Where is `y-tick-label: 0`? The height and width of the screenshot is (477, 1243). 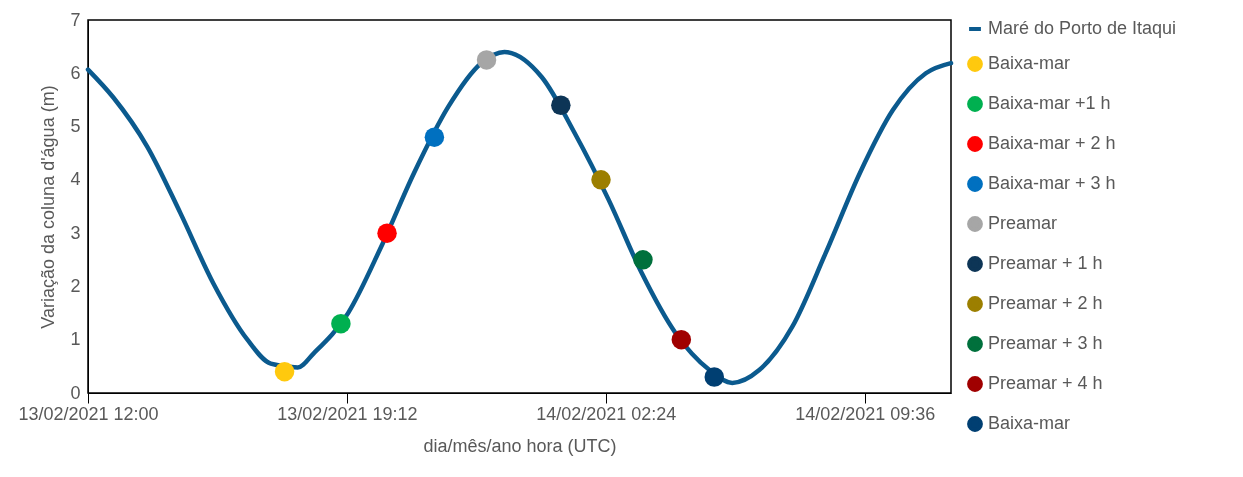 y-tick-label: 0 is located at coordinates (75, 392).